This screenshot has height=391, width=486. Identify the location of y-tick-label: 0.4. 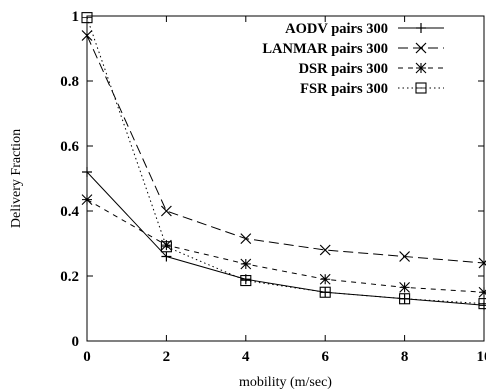
(69, 212).